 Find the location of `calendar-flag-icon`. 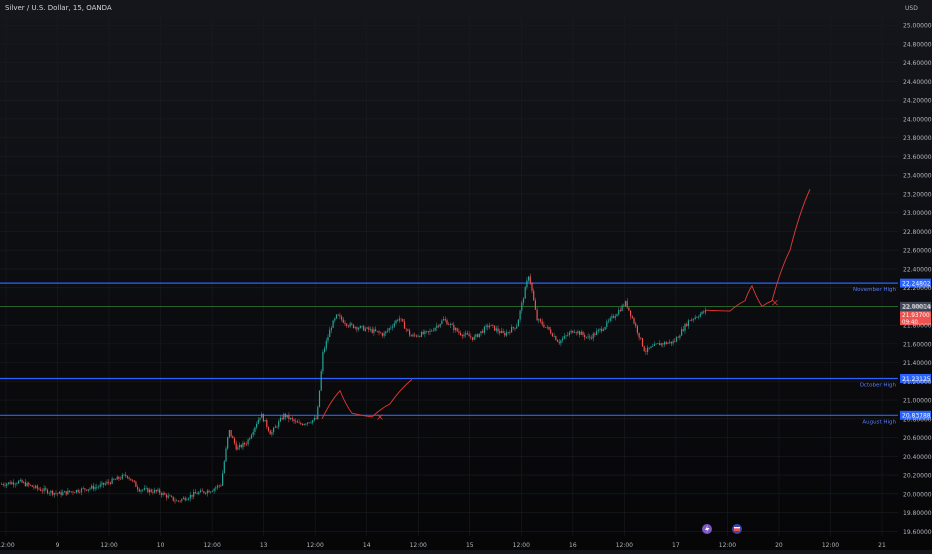

calendar-flag-icon is located at coordinates (737, 529).